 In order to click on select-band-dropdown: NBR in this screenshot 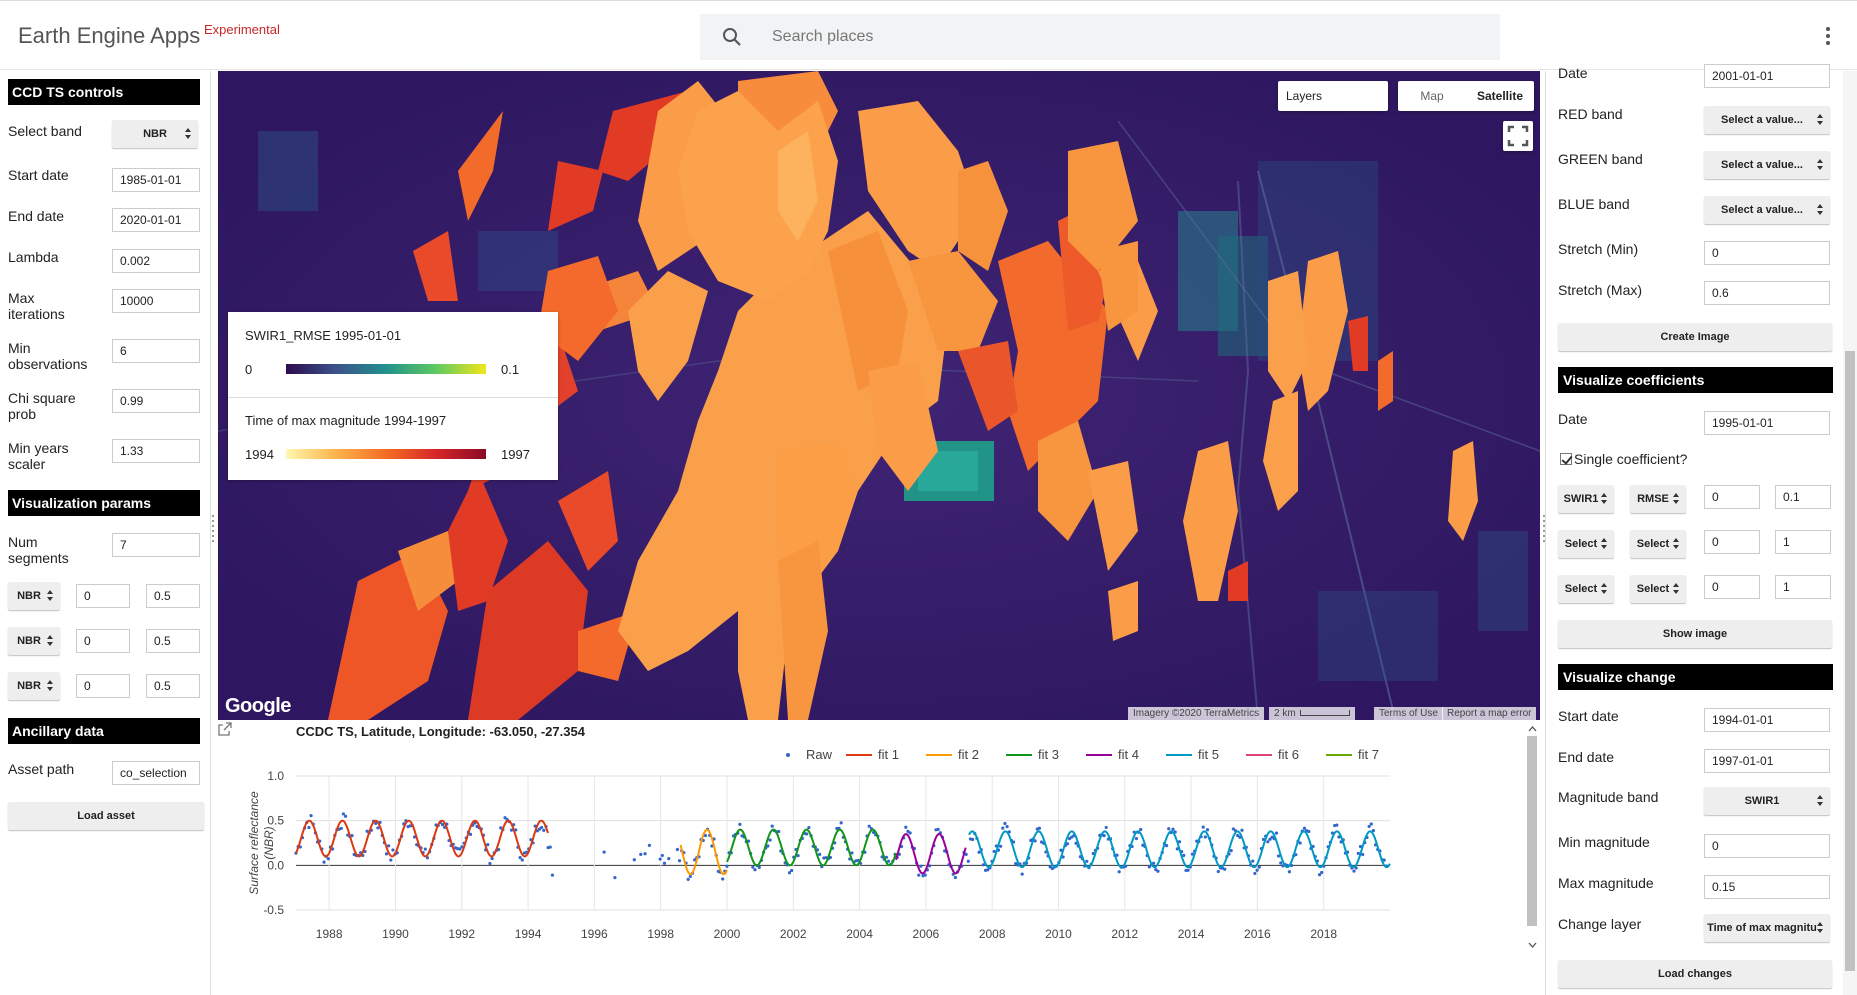, I will do `click(155, 134)`.